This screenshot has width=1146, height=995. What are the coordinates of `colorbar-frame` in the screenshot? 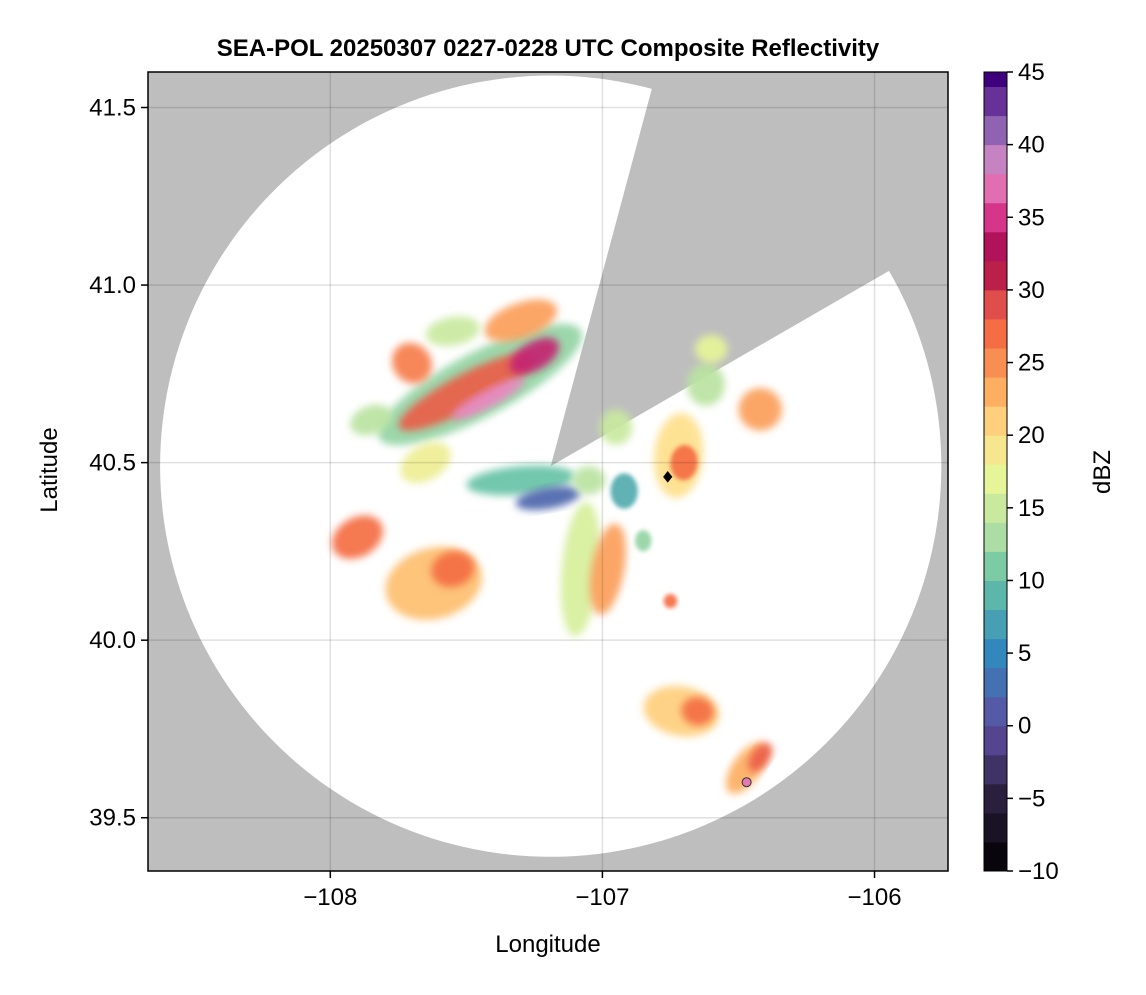 It's located at (995, 471).